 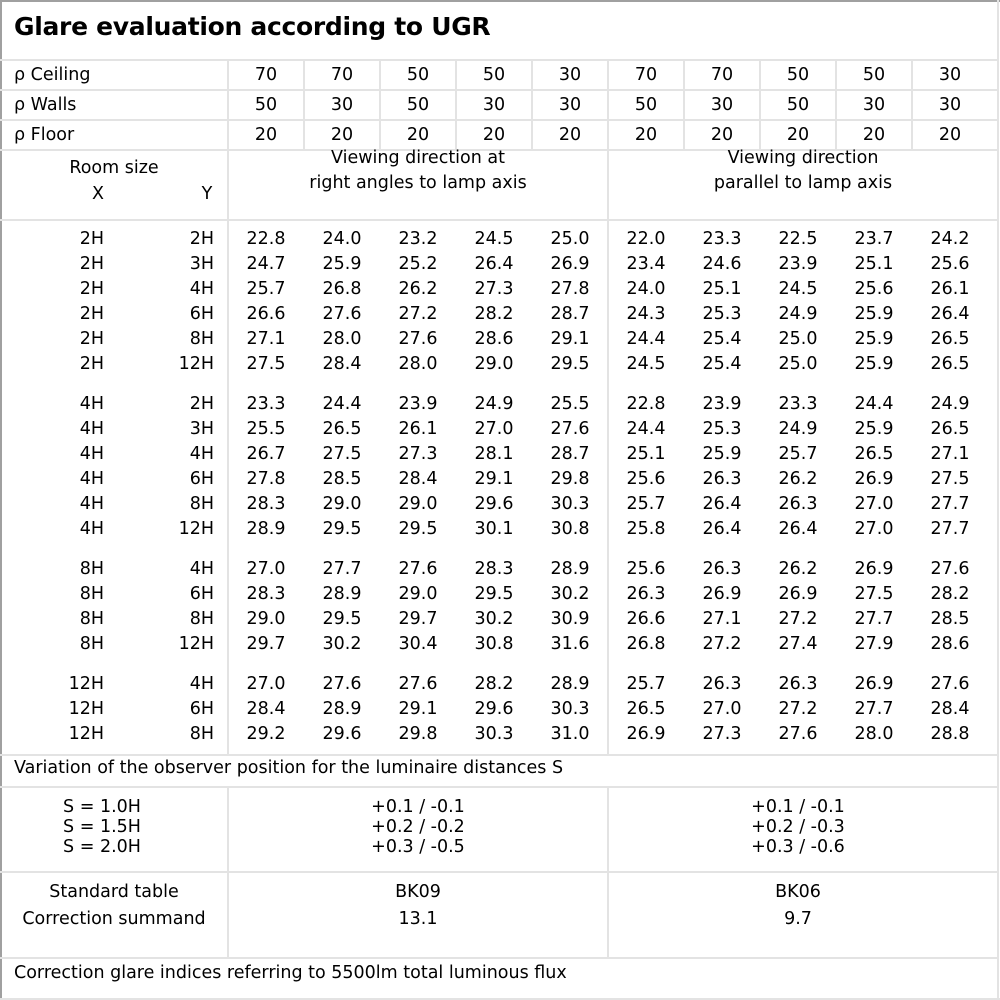 What do you see at coordinates (266, 734) in the screenshot?
I see `ugr-value: 29.2` at bounding box center [266, 734].